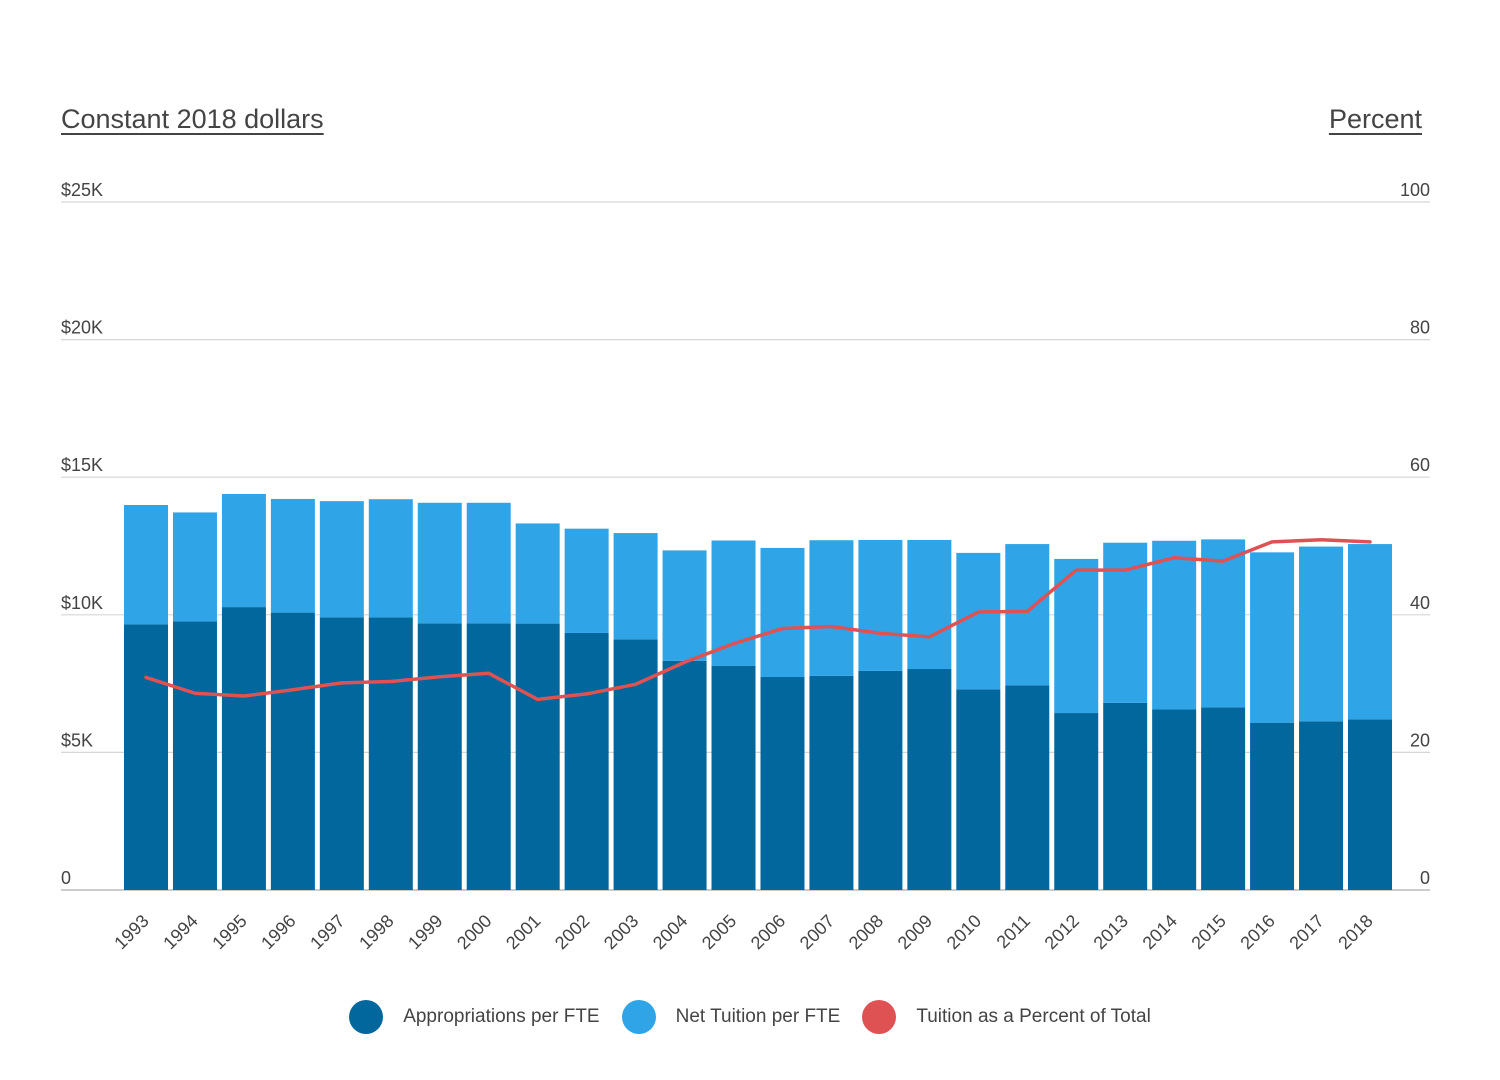  I want to click on left-tick-label: $20K, so click(82, 328).